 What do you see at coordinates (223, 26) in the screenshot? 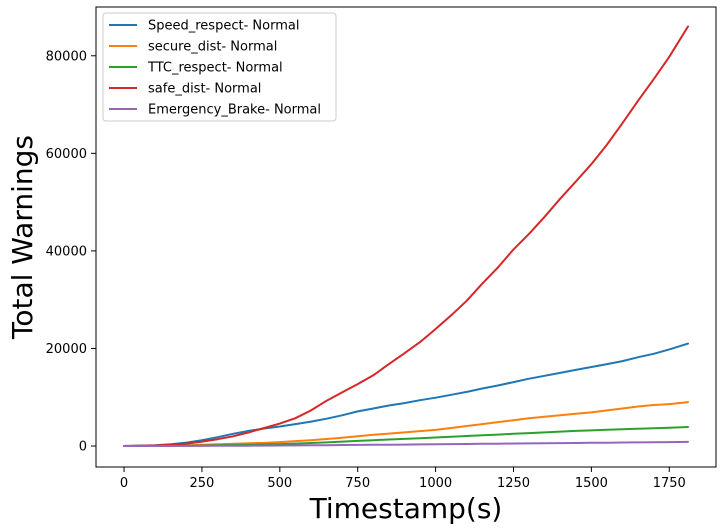
I see `legend-label: Speed_respect- Normal` at bounding box center [223, 26].